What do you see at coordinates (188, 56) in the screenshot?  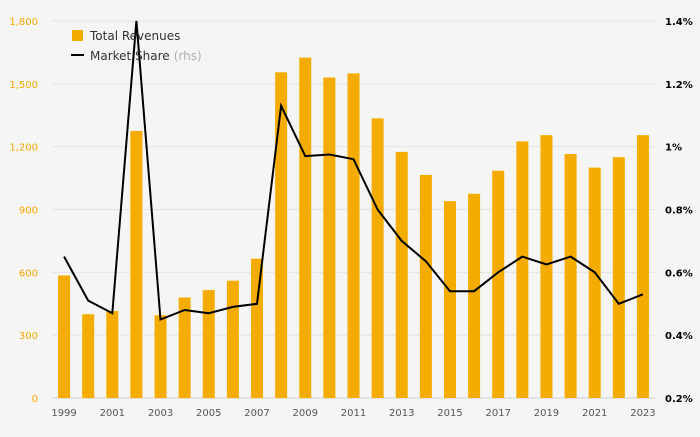 I see `legend-market-share-suffix: (rhs)` at bounding box center [188, 56].